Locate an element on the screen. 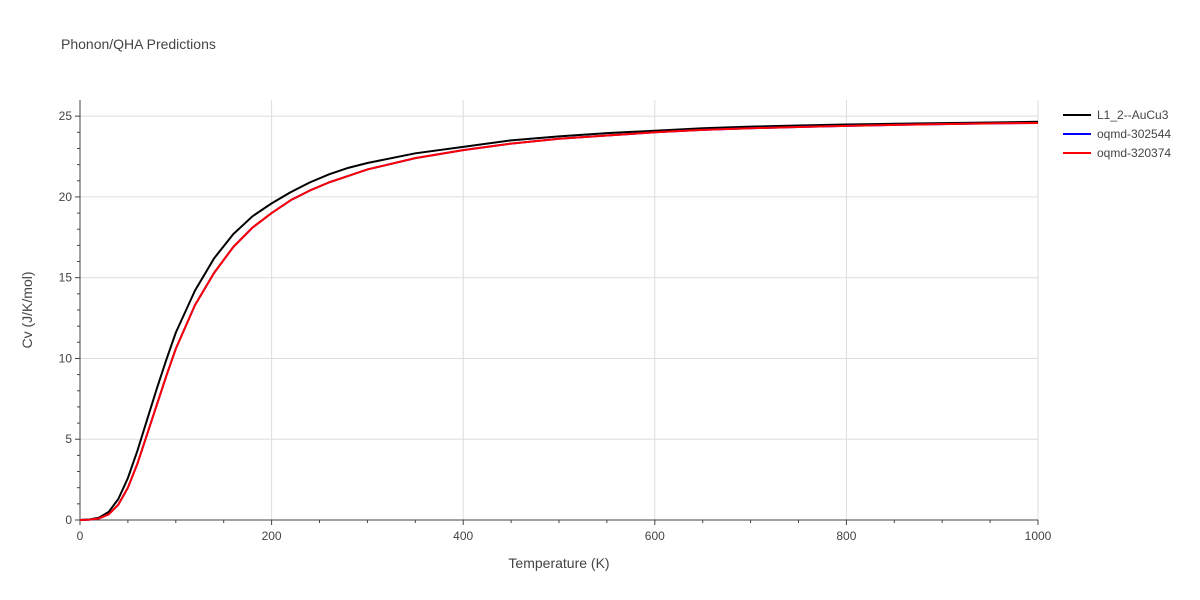 Image resolution: width=1200 pixels, height=600 pixels. y-tick-label: 20 is located at coordinates (66, 197).